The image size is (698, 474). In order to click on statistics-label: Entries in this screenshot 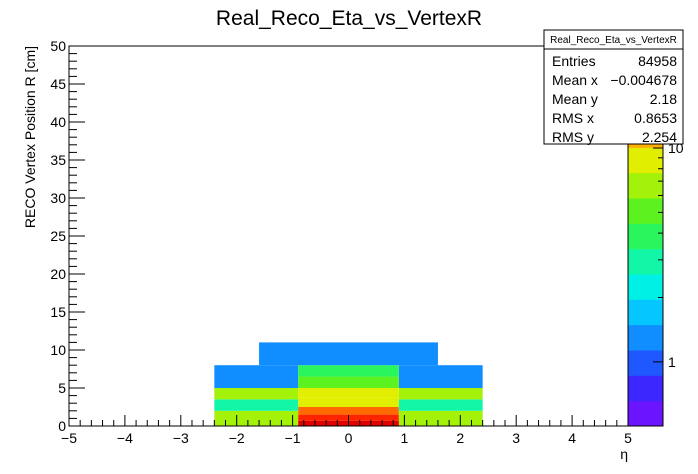, I will do `click(574, 61)`.